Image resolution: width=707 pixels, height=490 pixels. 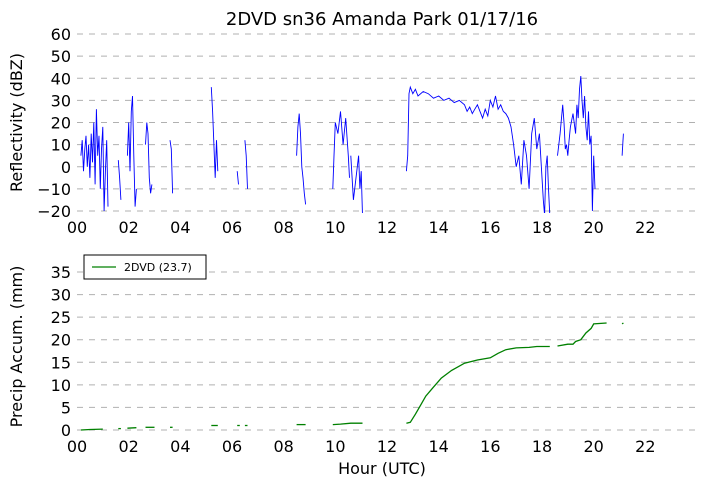 I want to click on y-tick-label: 60, so click(x=61, y=34).